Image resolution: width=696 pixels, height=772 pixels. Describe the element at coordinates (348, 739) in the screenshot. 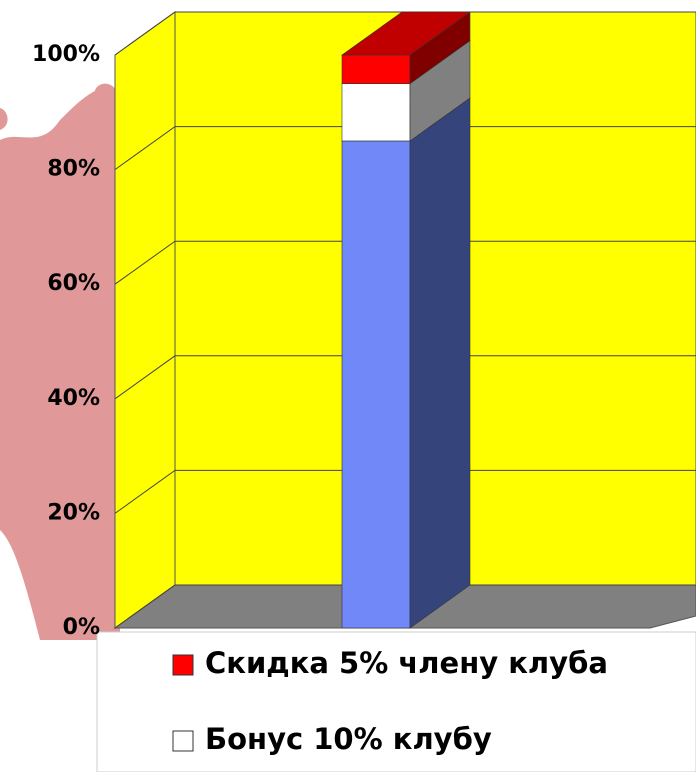

I see `legend-label: Бонус 10% клубу` at that location.